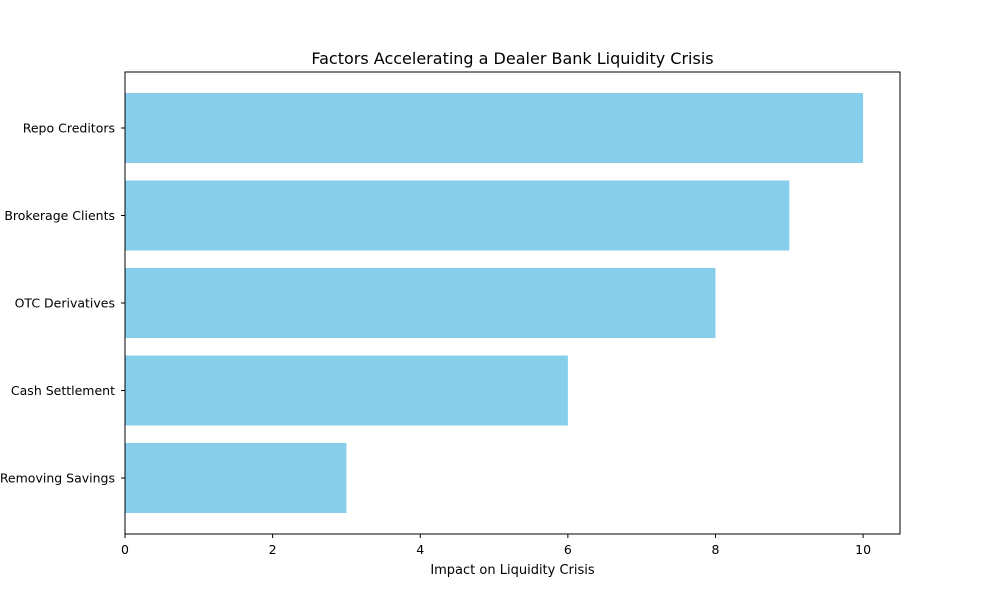 The height and width of the screenshot is (600, 1000). What do you see at coordinates (420, 303) in the screenshot?
I see `bar-otc-derivatives` at bounding box center [420, 303].